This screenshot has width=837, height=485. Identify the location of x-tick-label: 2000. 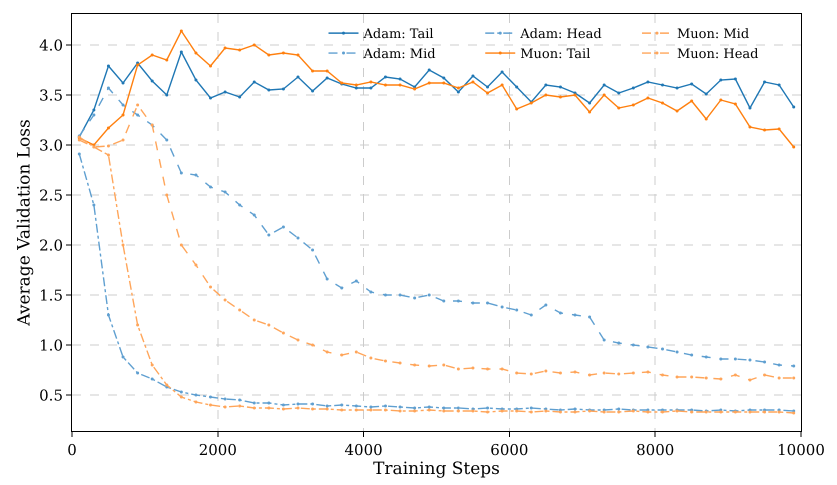
(217, 450).